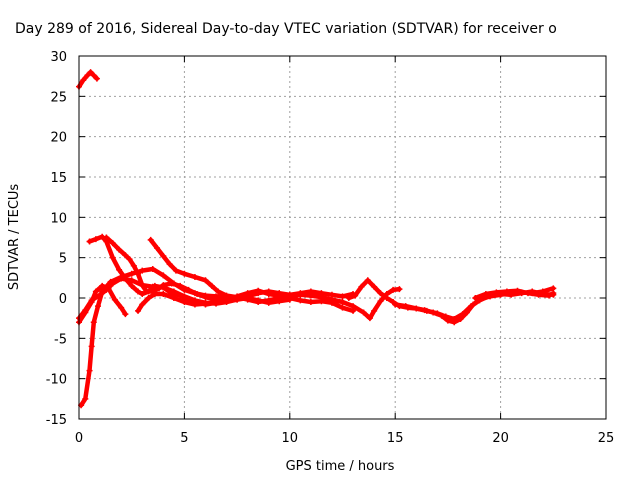 The width and height of the screenshot is (640, 480). Describe the element at coordinates (340, 466) in the screenshot. I see `x-axis-label: GPS time / hours` at that location.